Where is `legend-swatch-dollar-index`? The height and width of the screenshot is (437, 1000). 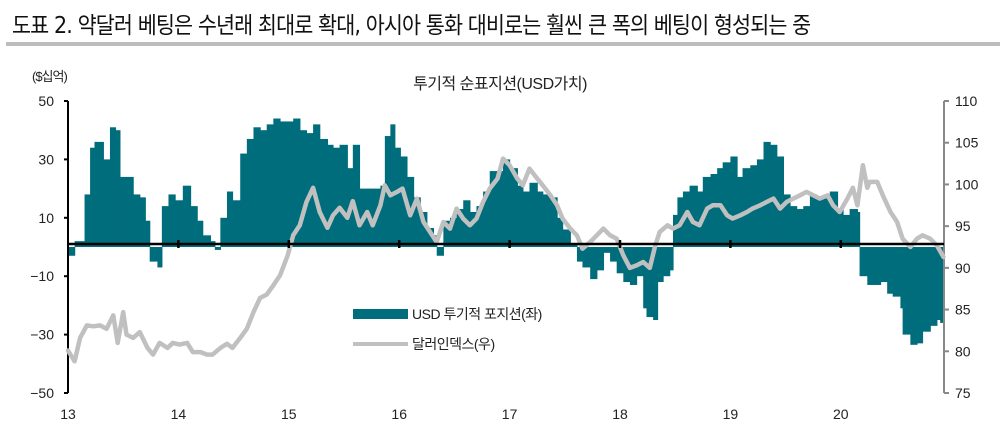 legend-swatch-dollar-index is located at coordinates (380, 344).